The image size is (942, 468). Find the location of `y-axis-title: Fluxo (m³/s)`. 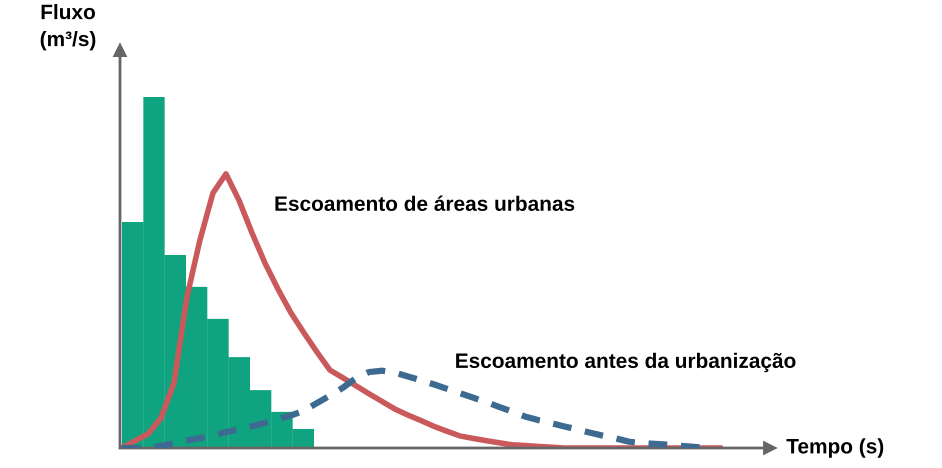

y-axis-title: Fluxo (m³/s) is located at coordinates (68, 27).